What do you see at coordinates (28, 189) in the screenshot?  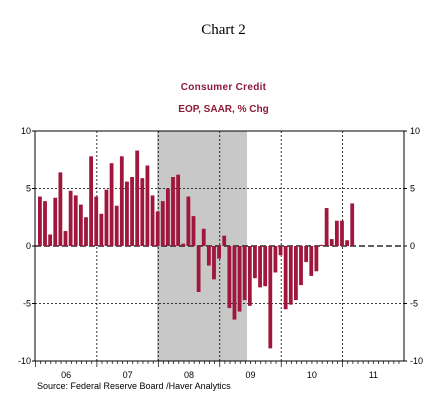 I see `y-tick-label: 5` at bounding box center [28, 189].